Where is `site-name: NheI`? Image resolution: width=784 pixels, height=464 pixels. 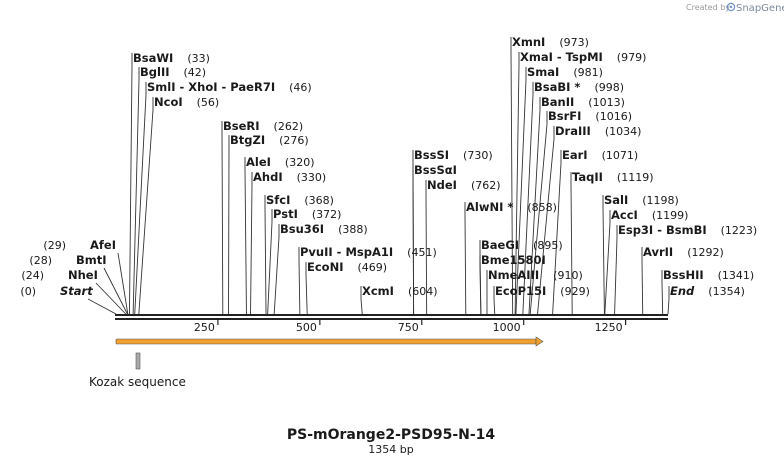 site-name: NheI is located at coordinates (83, 275).